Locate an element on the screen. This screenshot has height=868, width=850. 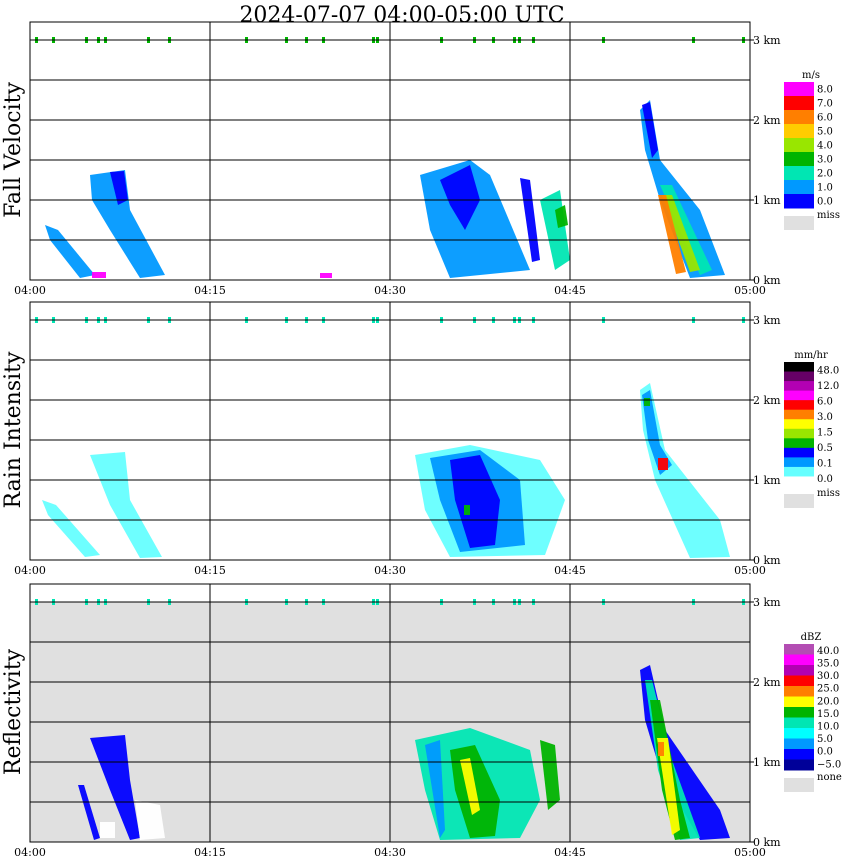
colorbar-label: 10.0 is located at coordinates (828, 727).